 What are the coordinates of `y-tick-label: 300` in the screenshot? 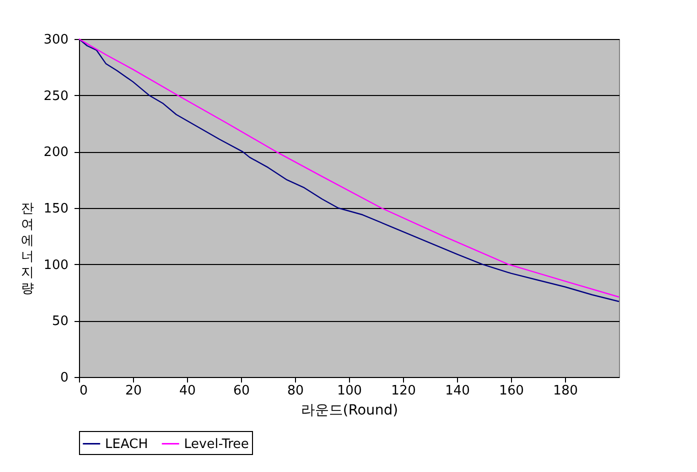 It's located at (56, 40).